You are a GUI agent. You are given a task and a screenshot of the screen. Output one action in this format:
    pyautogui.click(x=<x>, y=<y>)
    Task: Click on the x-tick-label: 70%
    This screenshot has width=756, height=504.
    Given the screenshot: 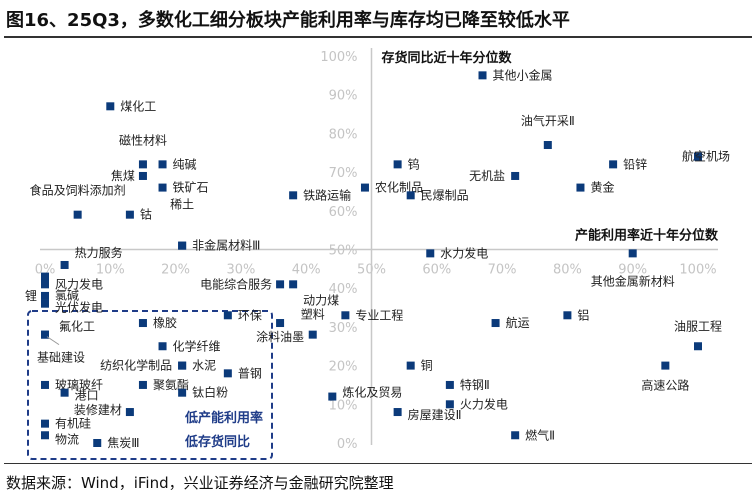 What is the action you would take?
    pyautogui.click(x=502, y=270)
    